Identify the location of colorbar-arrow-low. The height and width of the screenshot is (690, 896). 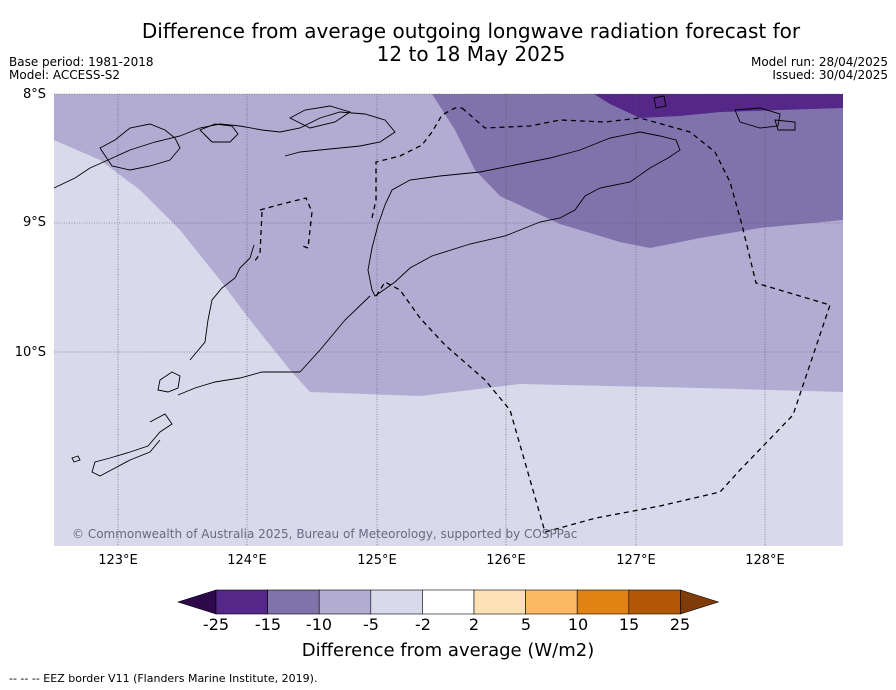
(197, 602).